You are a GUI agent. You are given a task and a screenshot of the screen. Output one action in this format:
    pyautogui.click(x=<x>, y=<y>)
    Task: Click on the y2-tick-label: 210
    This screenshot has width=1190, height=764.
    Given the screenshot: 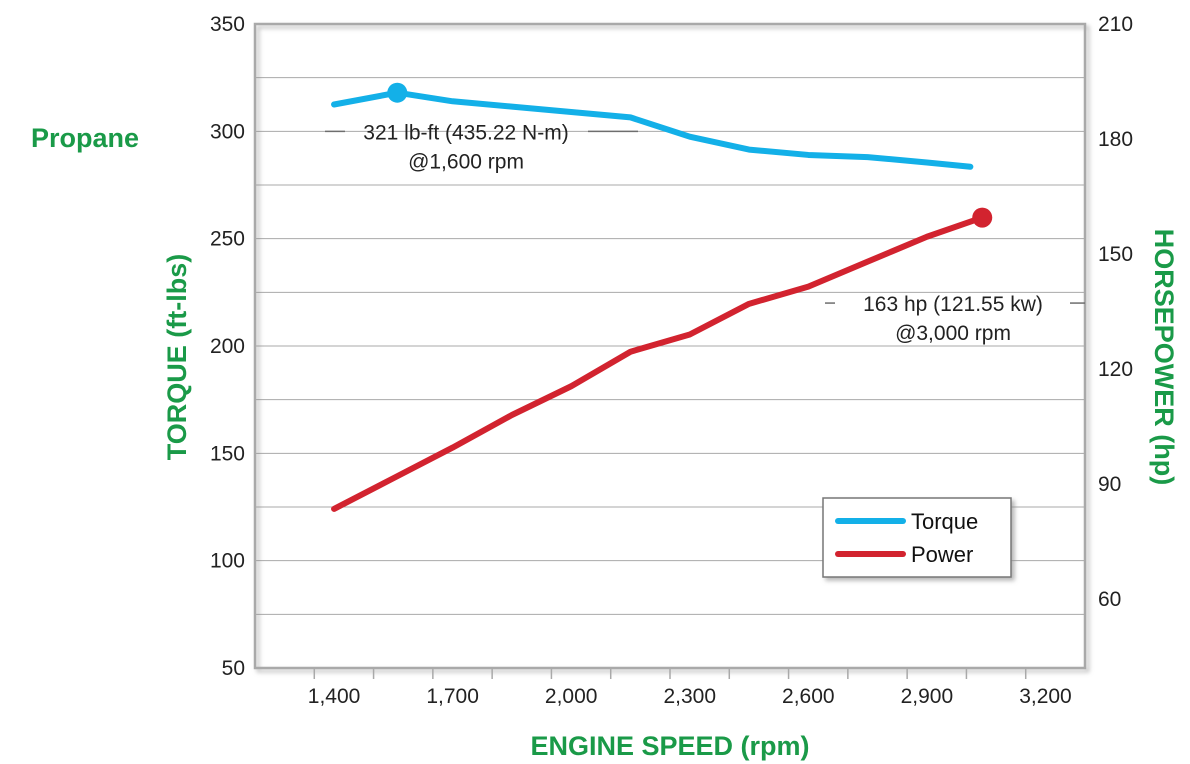 What is the action you would take?
    pyautogui.click(x=1115, y=24)
    